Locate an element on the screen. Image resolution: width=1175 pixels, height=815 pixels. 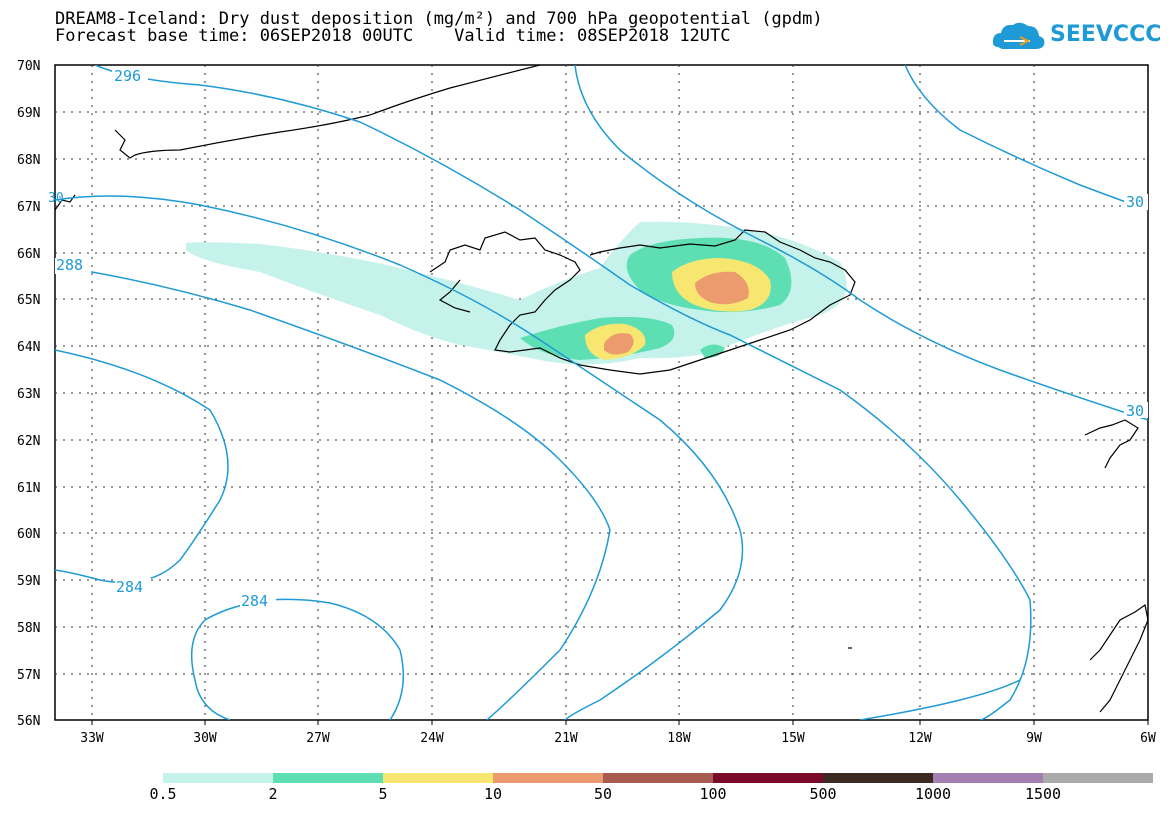
contour-ne is located at coordinates (940, 699).